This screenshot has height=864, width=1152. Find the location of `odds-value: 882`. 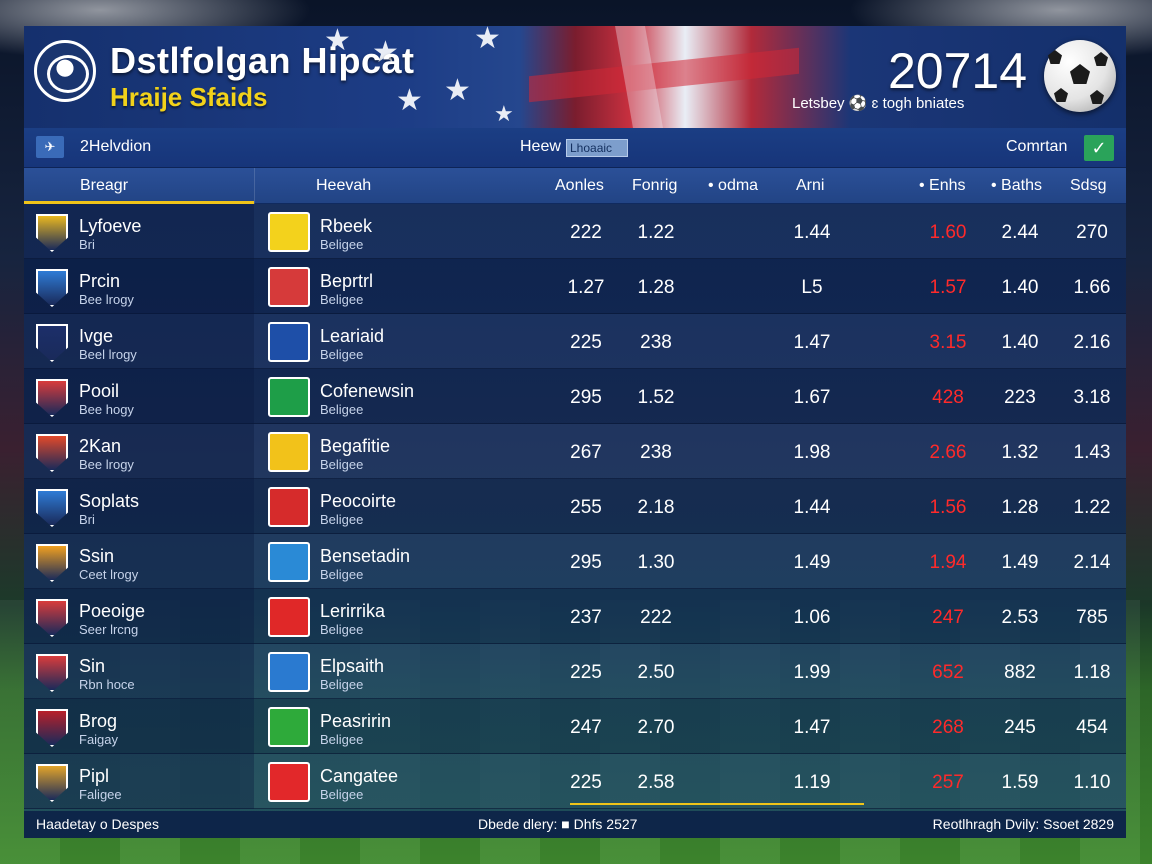

odds-value: 882 is located at coordinates (1020, 672).